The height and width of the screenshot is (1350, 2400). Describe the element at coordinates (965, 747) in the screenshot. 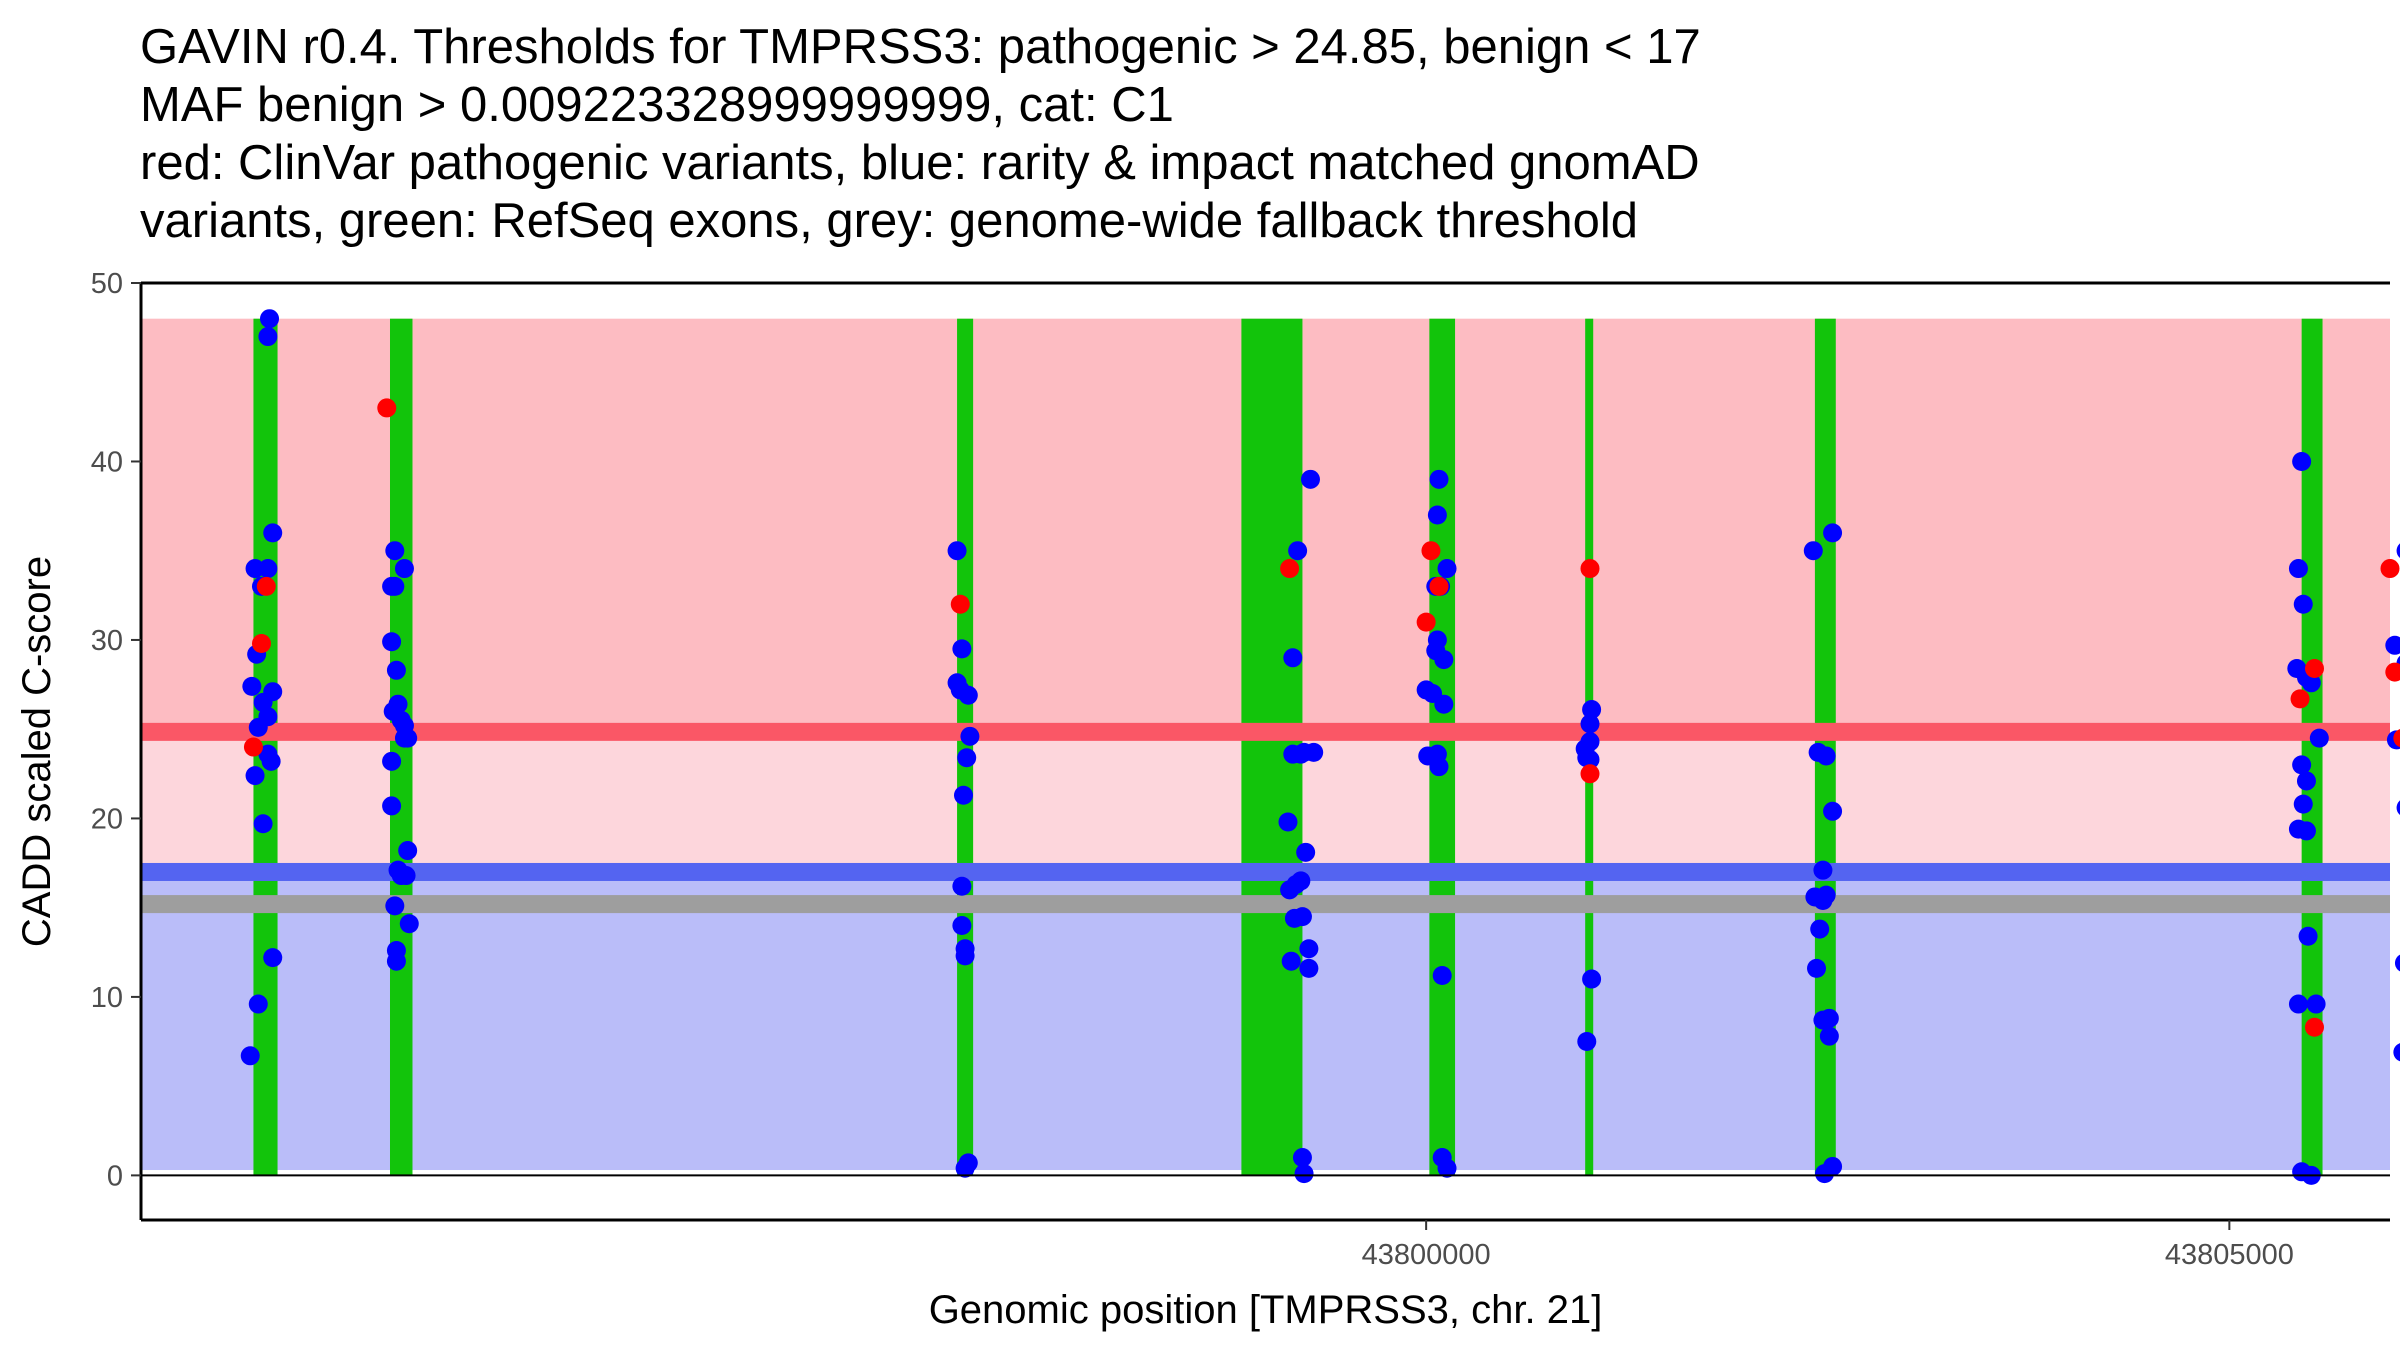

I see `exon-bar` at that location.